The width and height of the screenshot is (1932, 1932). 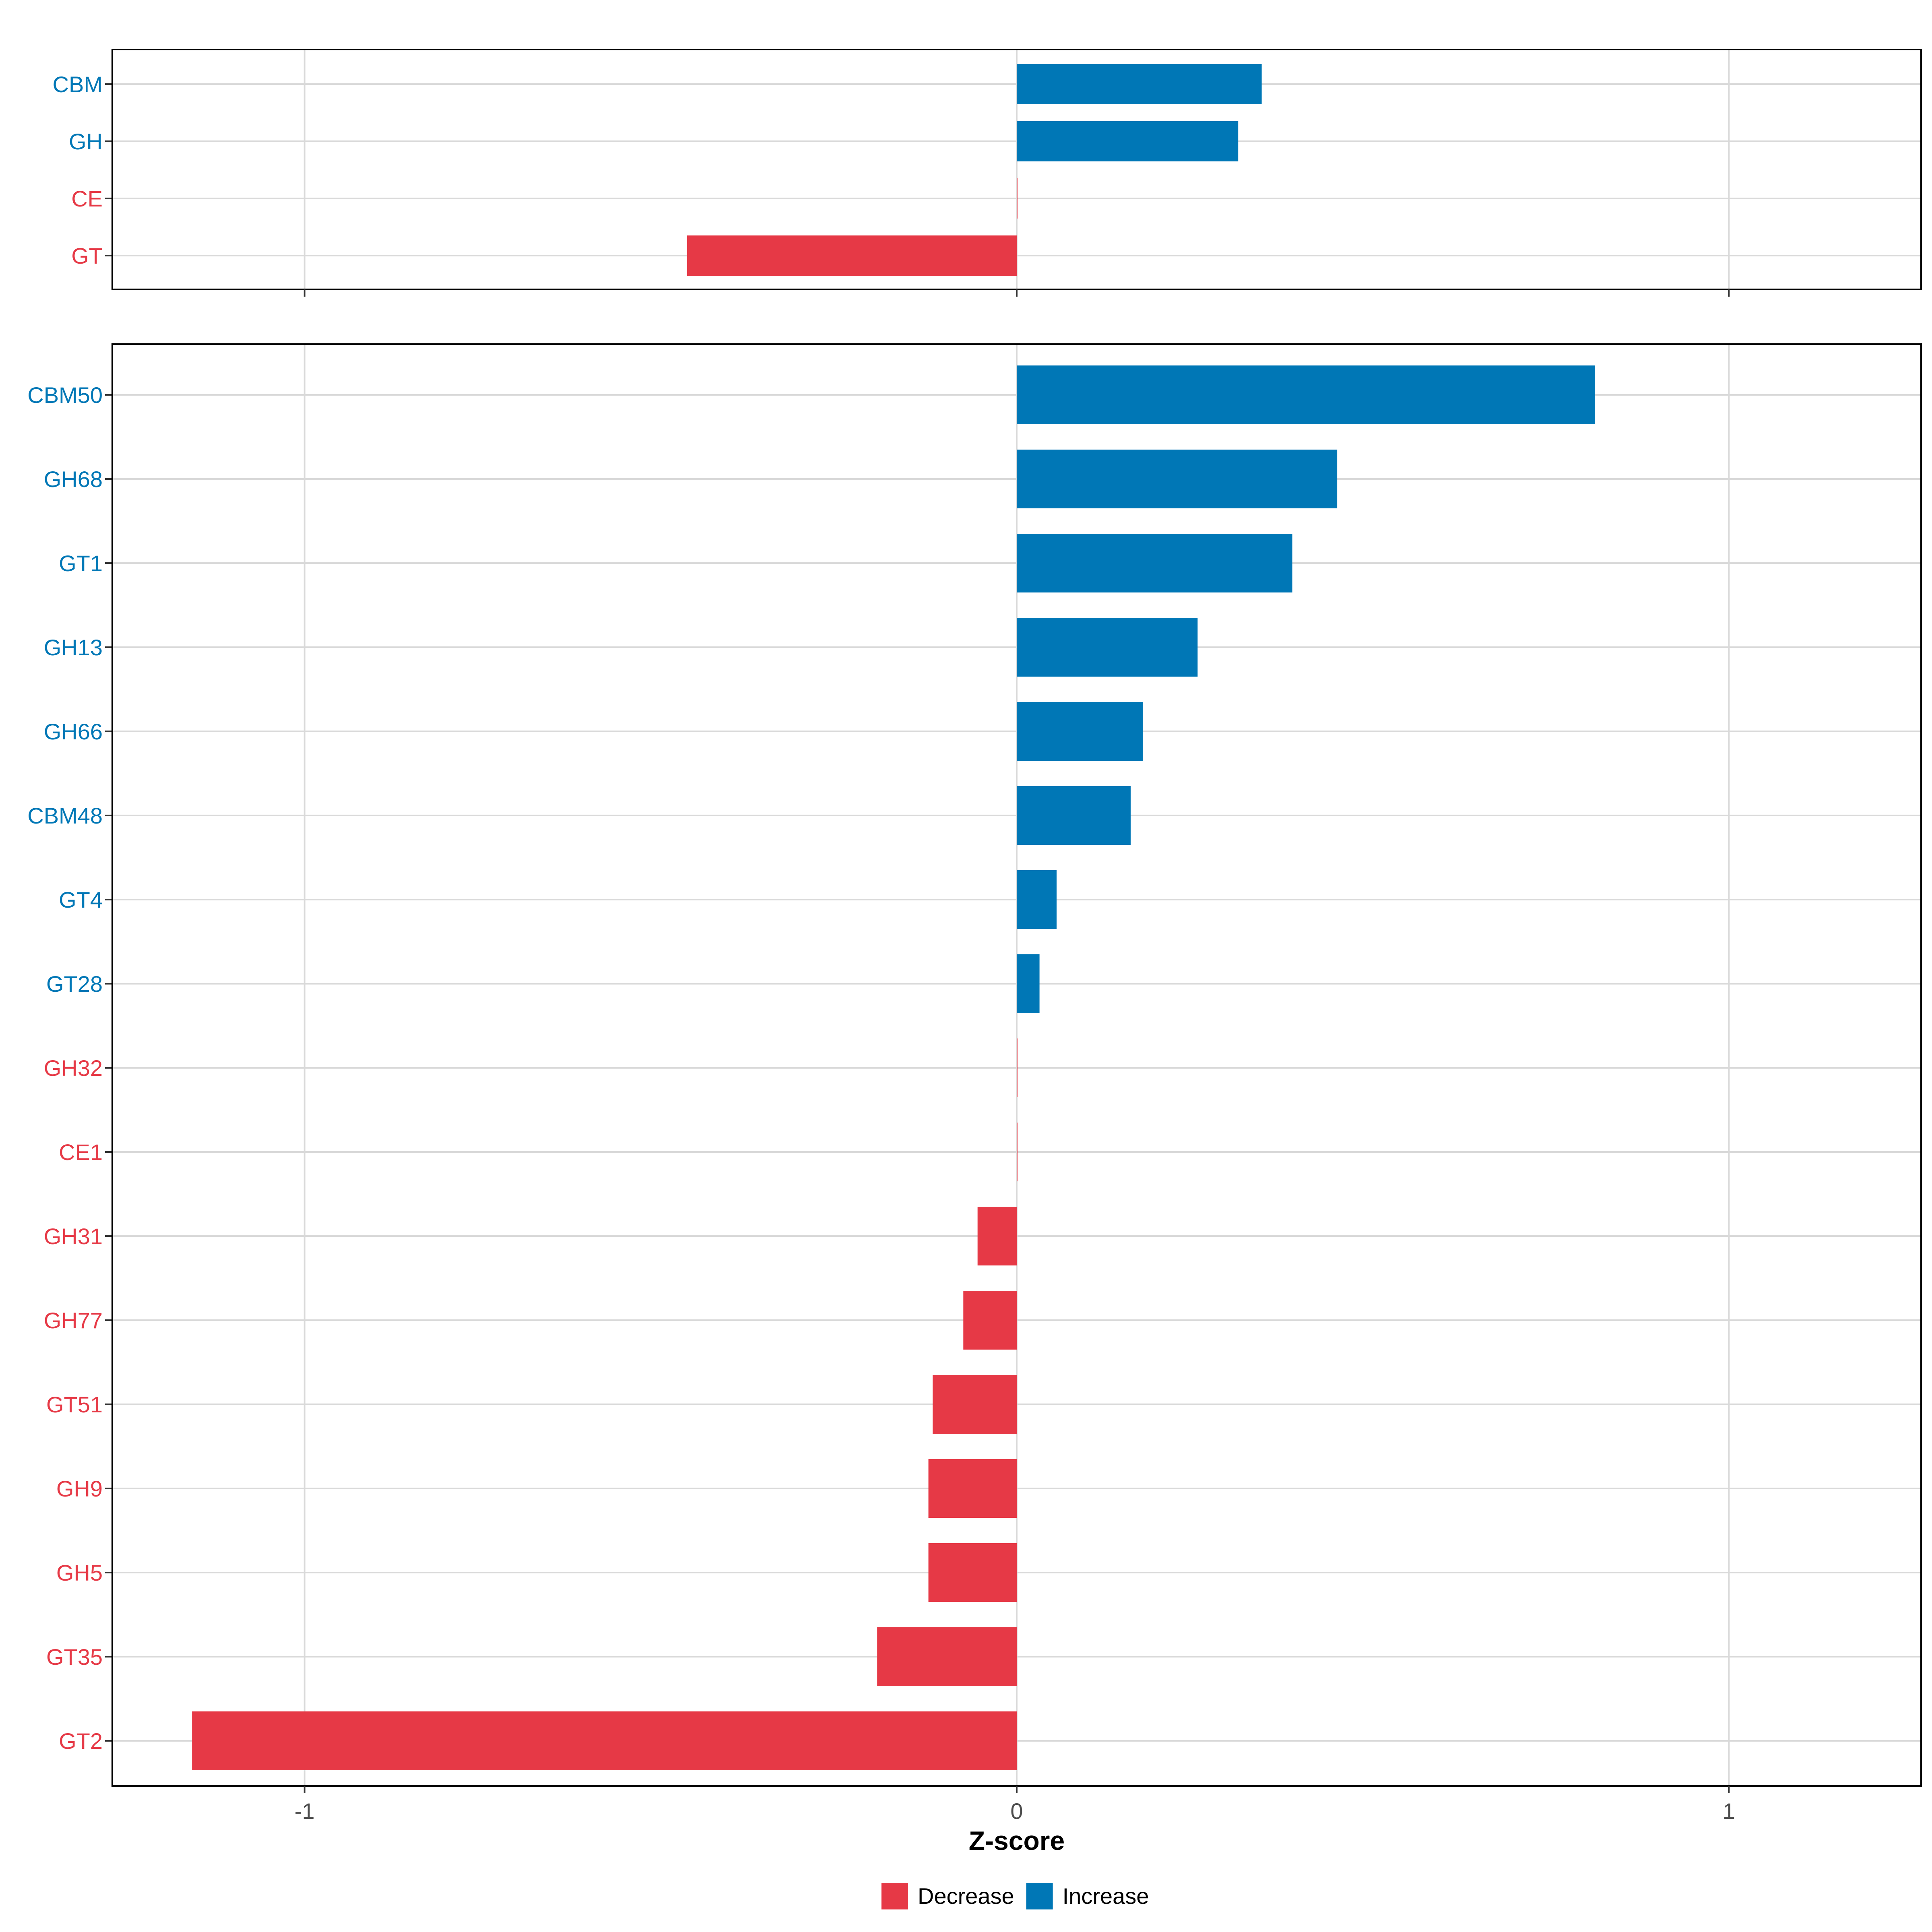 I want to click on y-tick-label: GH, so click(x=86, y=141).